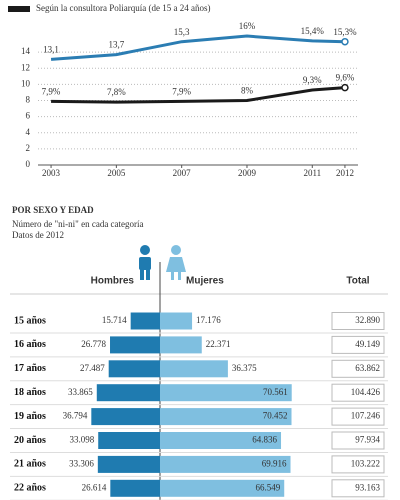  What do you see at coordinates (274, 463) in the screenshot?
I see `value-label: 69.916` at bounding box center [274, 463].